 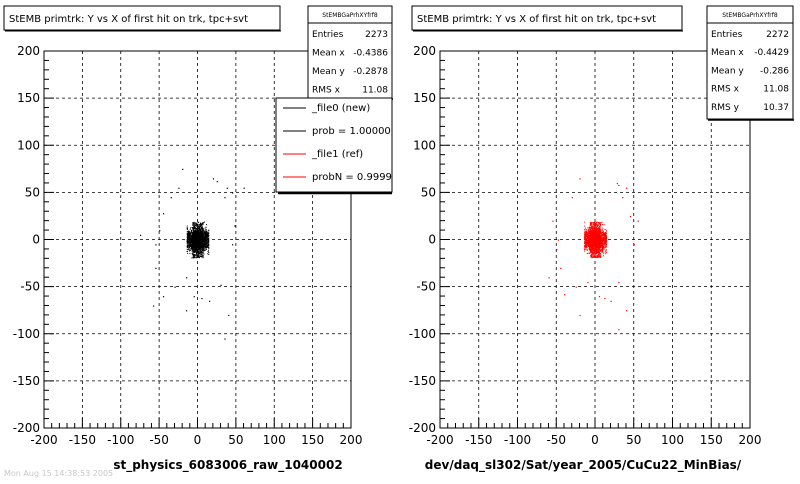 What do you see at coordinates (426, 287) in the screenshot?
I see `y-tick-label: -50` at bounding box center [426, 287].